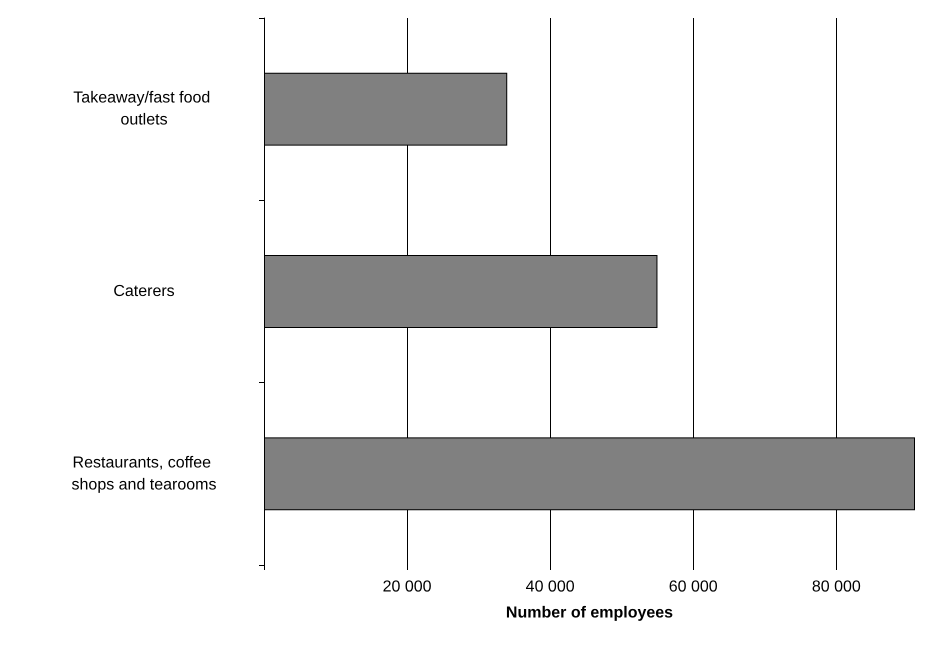 Image resolution: width=937 pixels, height=661 pixels. What do you see at coordinates (144, 474) in the screenshot?
I see `y-tick-label: Restaurants, coffee shops and tearooms` at bounding box center [144, 474].